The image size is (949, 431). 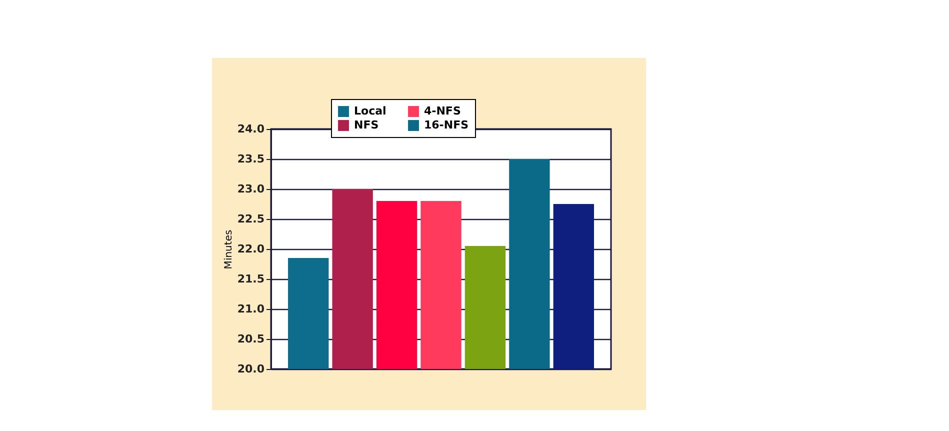 What do you see at coordinates (228, 250) in the screenshot?
I see `y-axis-title: Minutes` at bounding box center [228, 250].